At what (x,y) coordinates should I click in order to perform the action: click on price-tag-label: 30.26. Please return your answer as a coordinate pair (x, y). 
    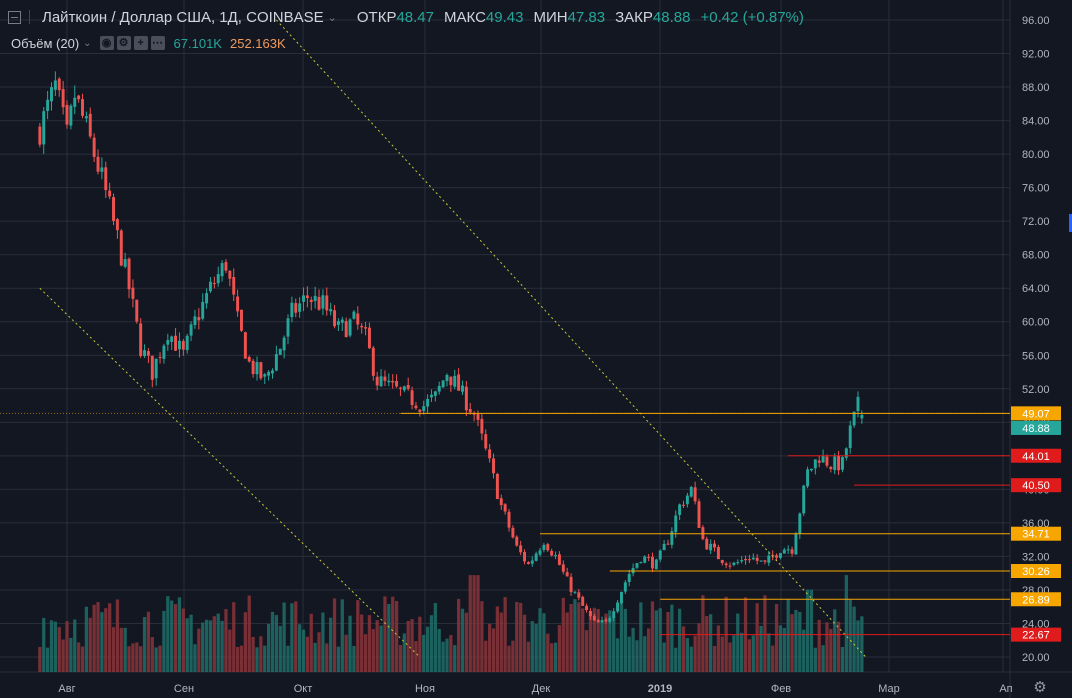
    Looking at the image, I should click on (1036, 572).